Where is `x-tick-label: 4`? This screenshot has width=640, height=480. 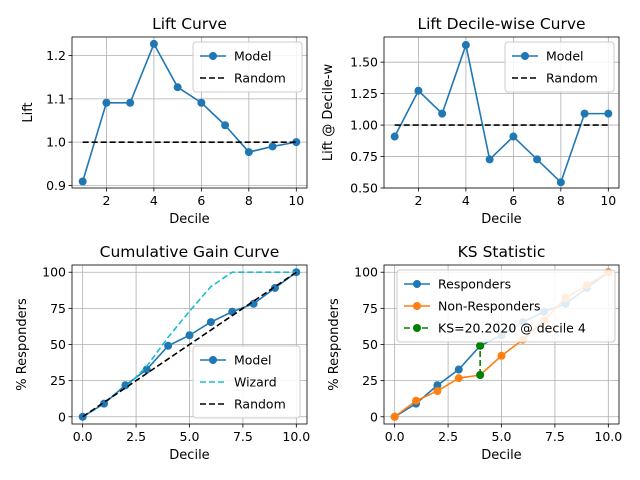
x-tick-label: 4 is located at coordinates (154, 200).